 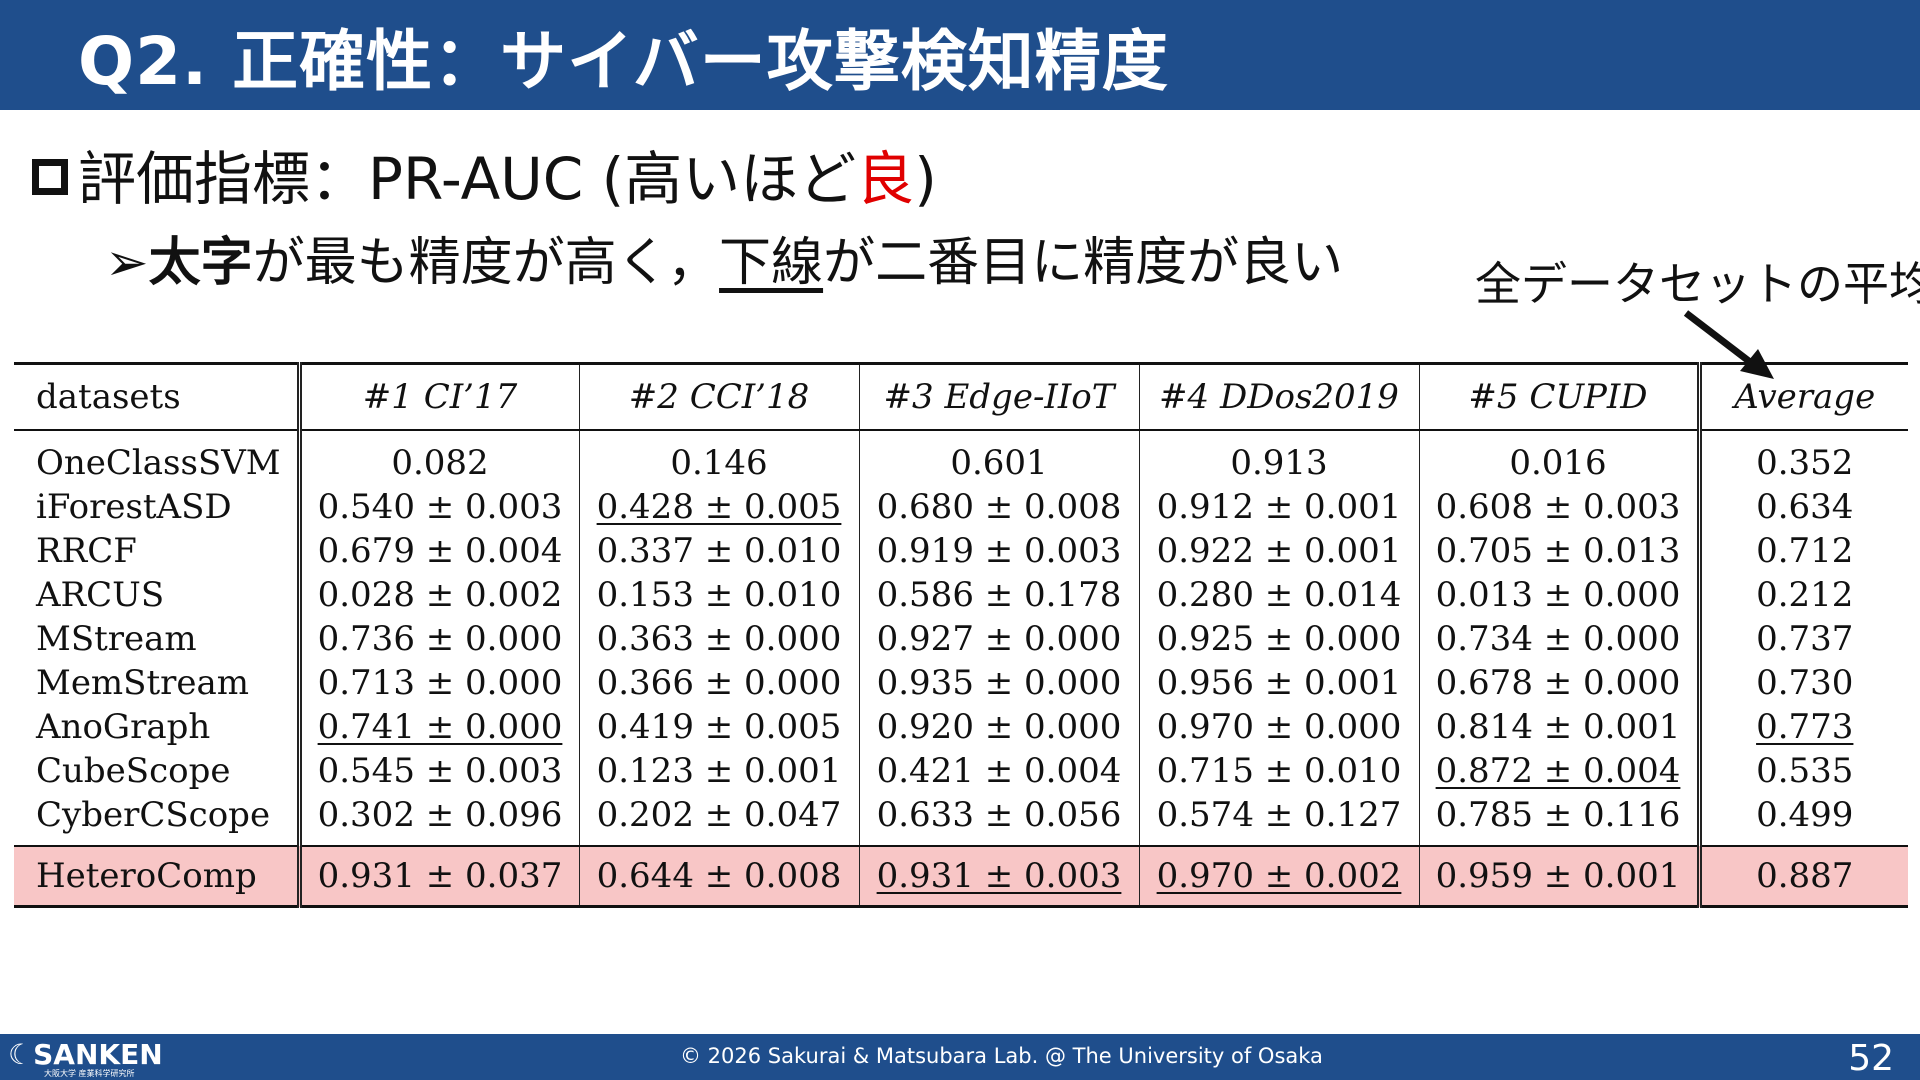 I want to click on average-cell: 0.212, so click(x=1805, y=595).